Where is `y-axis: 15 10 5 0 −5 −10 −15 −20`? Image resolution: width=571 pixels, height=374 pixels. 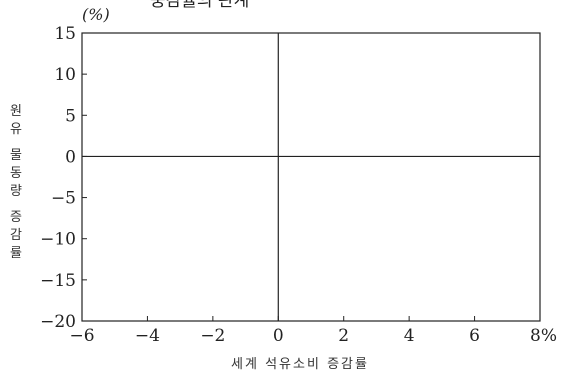 y-axis: 15 10 5 0 −5 −10 −15 −20 is located at coordinates (63, 178).